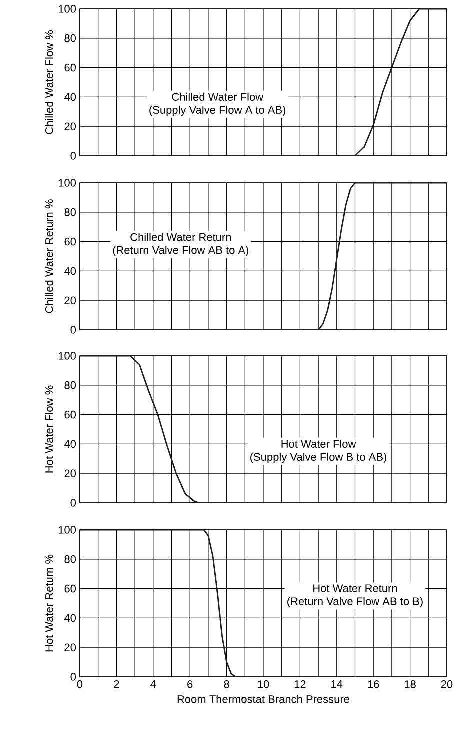 Image resolution: width=454 pixels, height=732 pixels. I want to click on annotation: Chilled Water Return, so click(181, 237).